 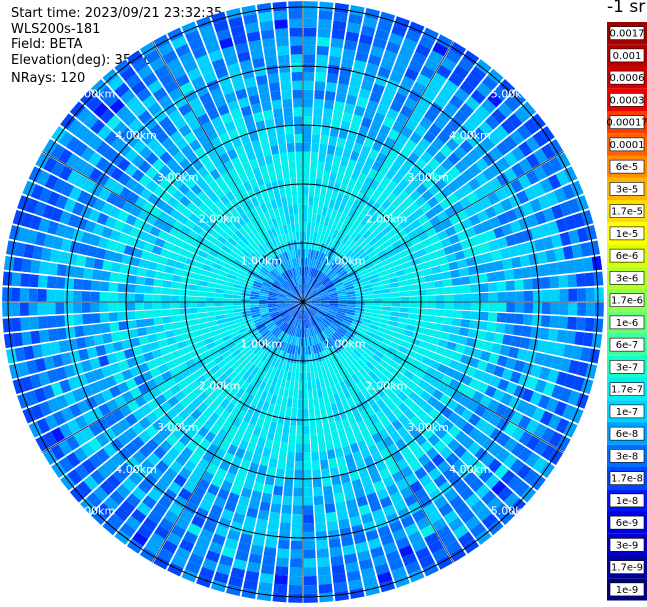 I want to click on colorbar-label-box, so click(x=627, y=211).